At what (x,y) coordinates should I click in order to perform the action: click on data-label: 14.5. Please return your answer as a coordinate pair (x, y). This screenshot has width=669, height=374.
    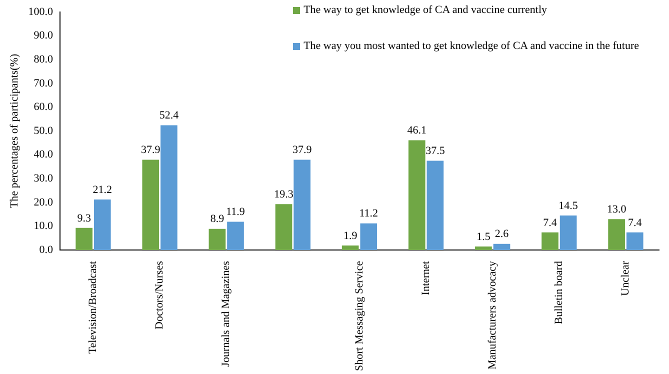
    Looking at the image, I should click on (568, 206).